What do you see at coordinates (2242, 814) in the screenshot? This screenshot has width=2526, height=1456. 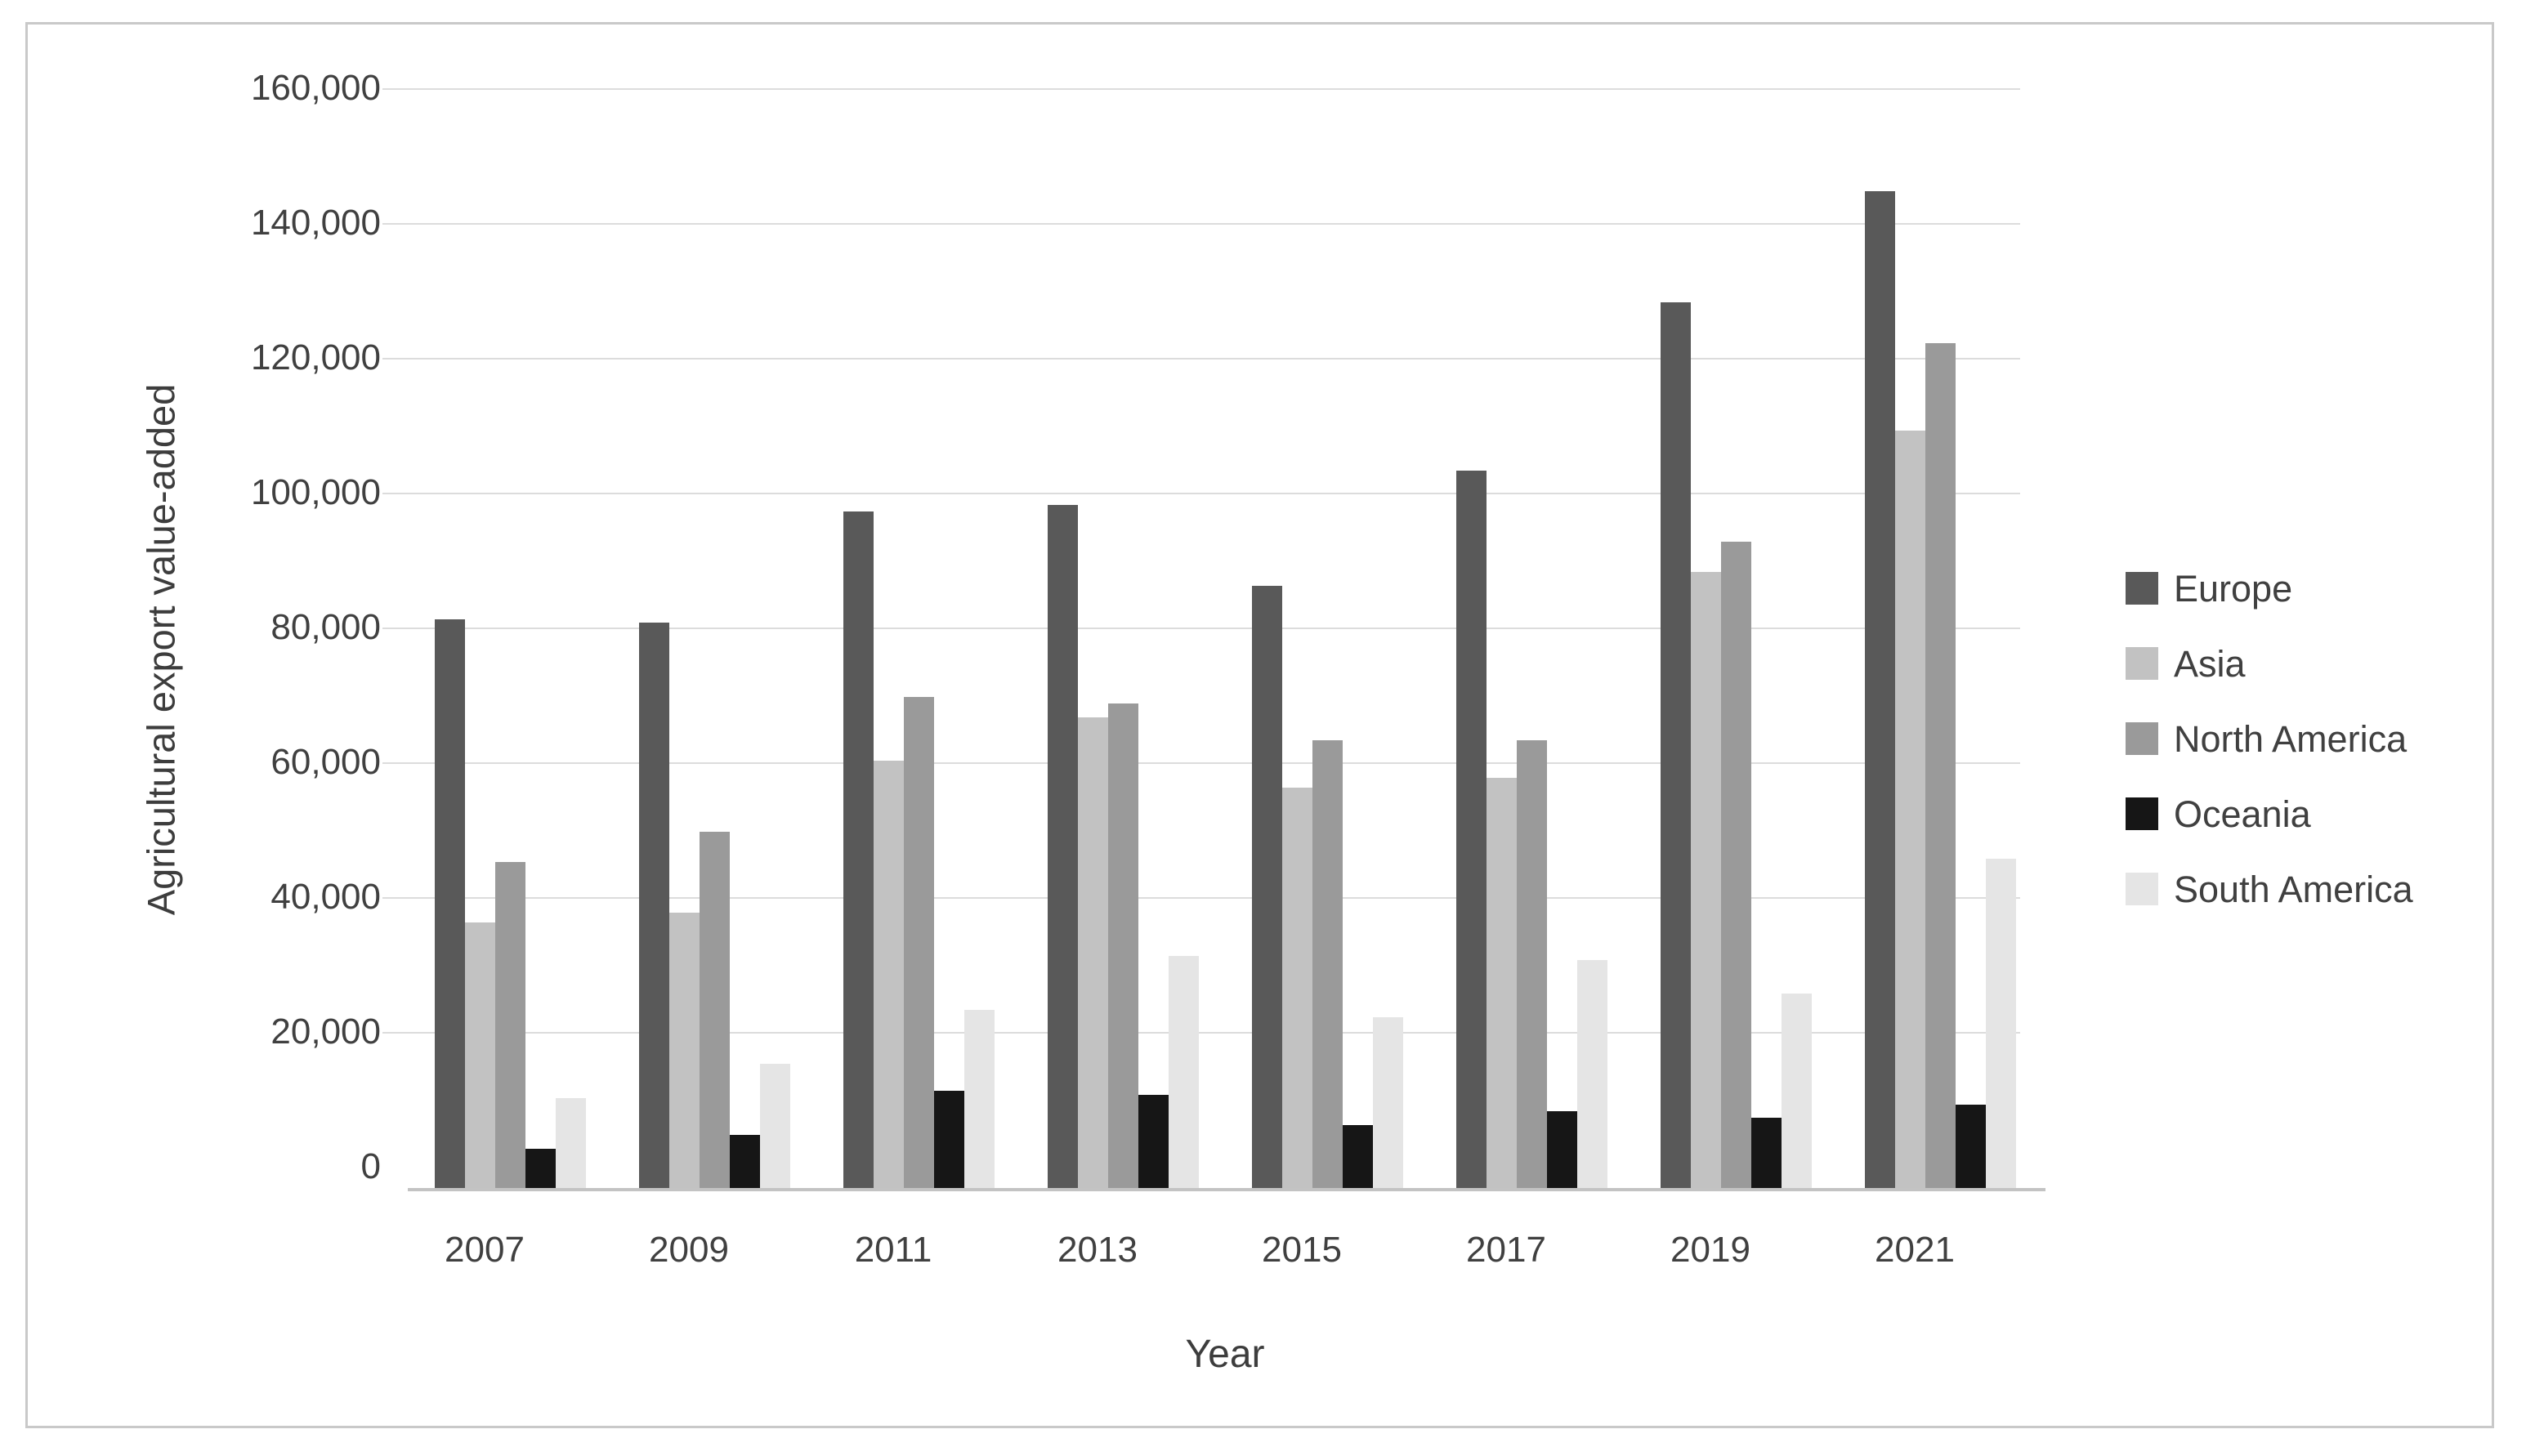 I see `legend-label-oceania: Oceania` at bounding box center [2242, 814].